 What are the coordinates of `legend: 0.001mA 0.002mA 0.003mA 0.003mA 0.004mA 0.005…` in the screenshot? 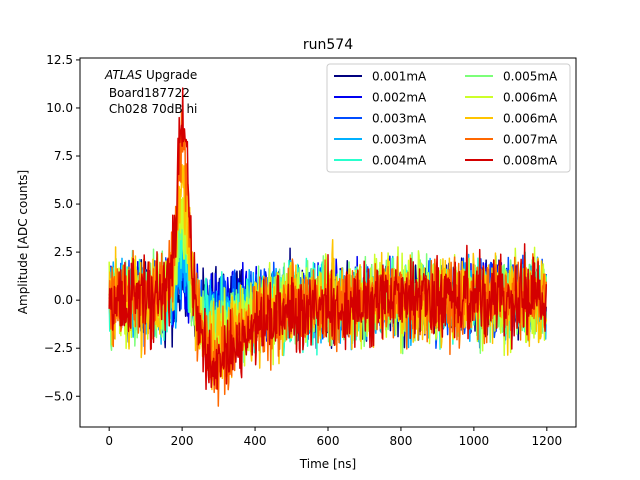 It's located at (448, 118).